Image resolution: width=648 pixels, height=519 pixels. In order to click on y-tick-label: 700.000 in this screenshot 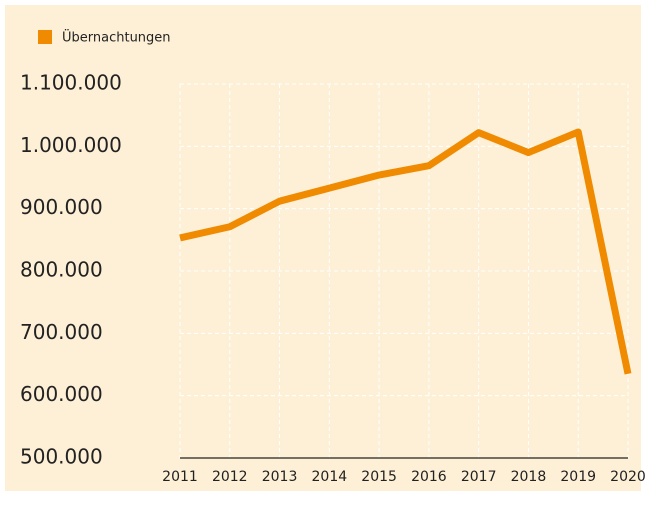, I will do `click(61, 332)`.